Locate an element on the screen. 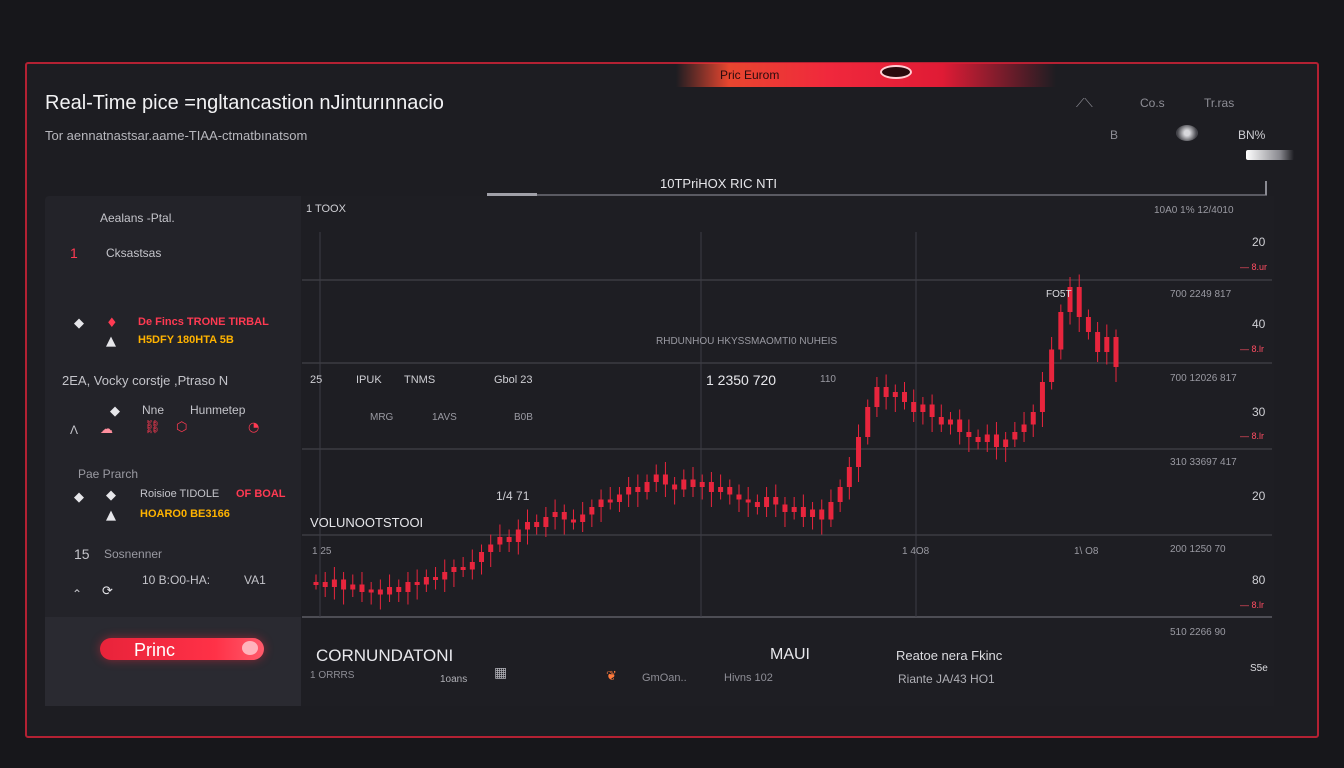 Image resolution: width=1344 pixels, height=768 pixels. chart-icon: ▦ is located at coordinates (501, 672).